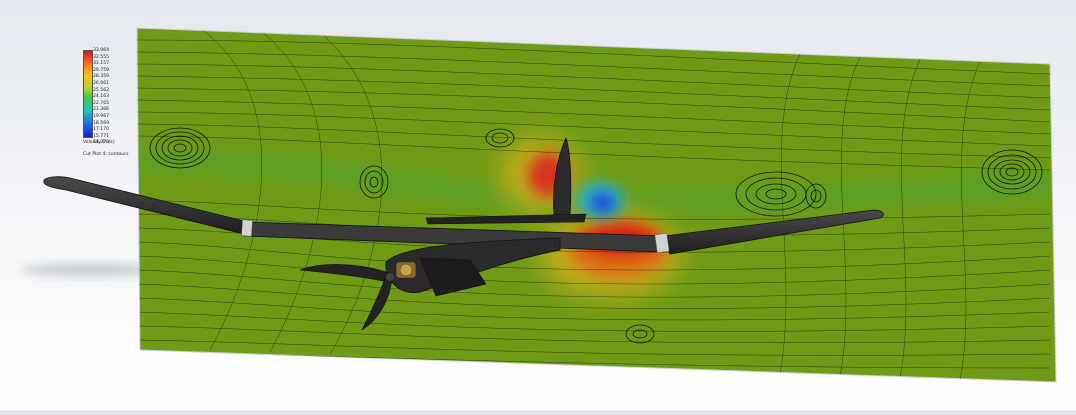 Image resolution: width=1076 pixels, height=415 pixels. What do you see at coordinates (346, 297) in the screenshot?
I see `propeller` at bounding box center [346, 297].